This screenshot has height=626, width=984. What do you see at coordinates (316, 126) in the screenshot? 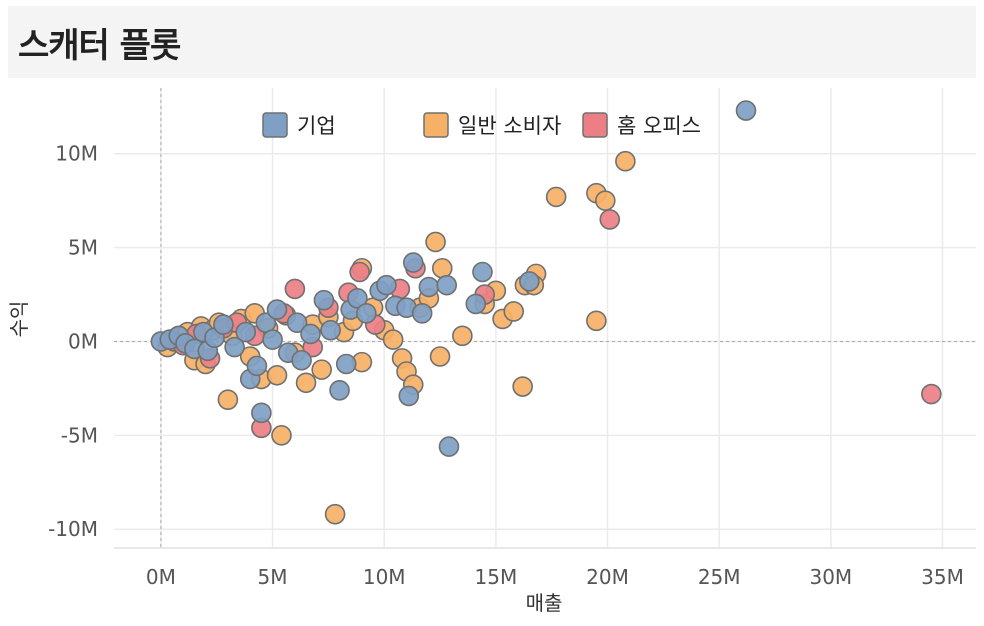
I see `legend-label: 기업` at bounding box center [316, 126].